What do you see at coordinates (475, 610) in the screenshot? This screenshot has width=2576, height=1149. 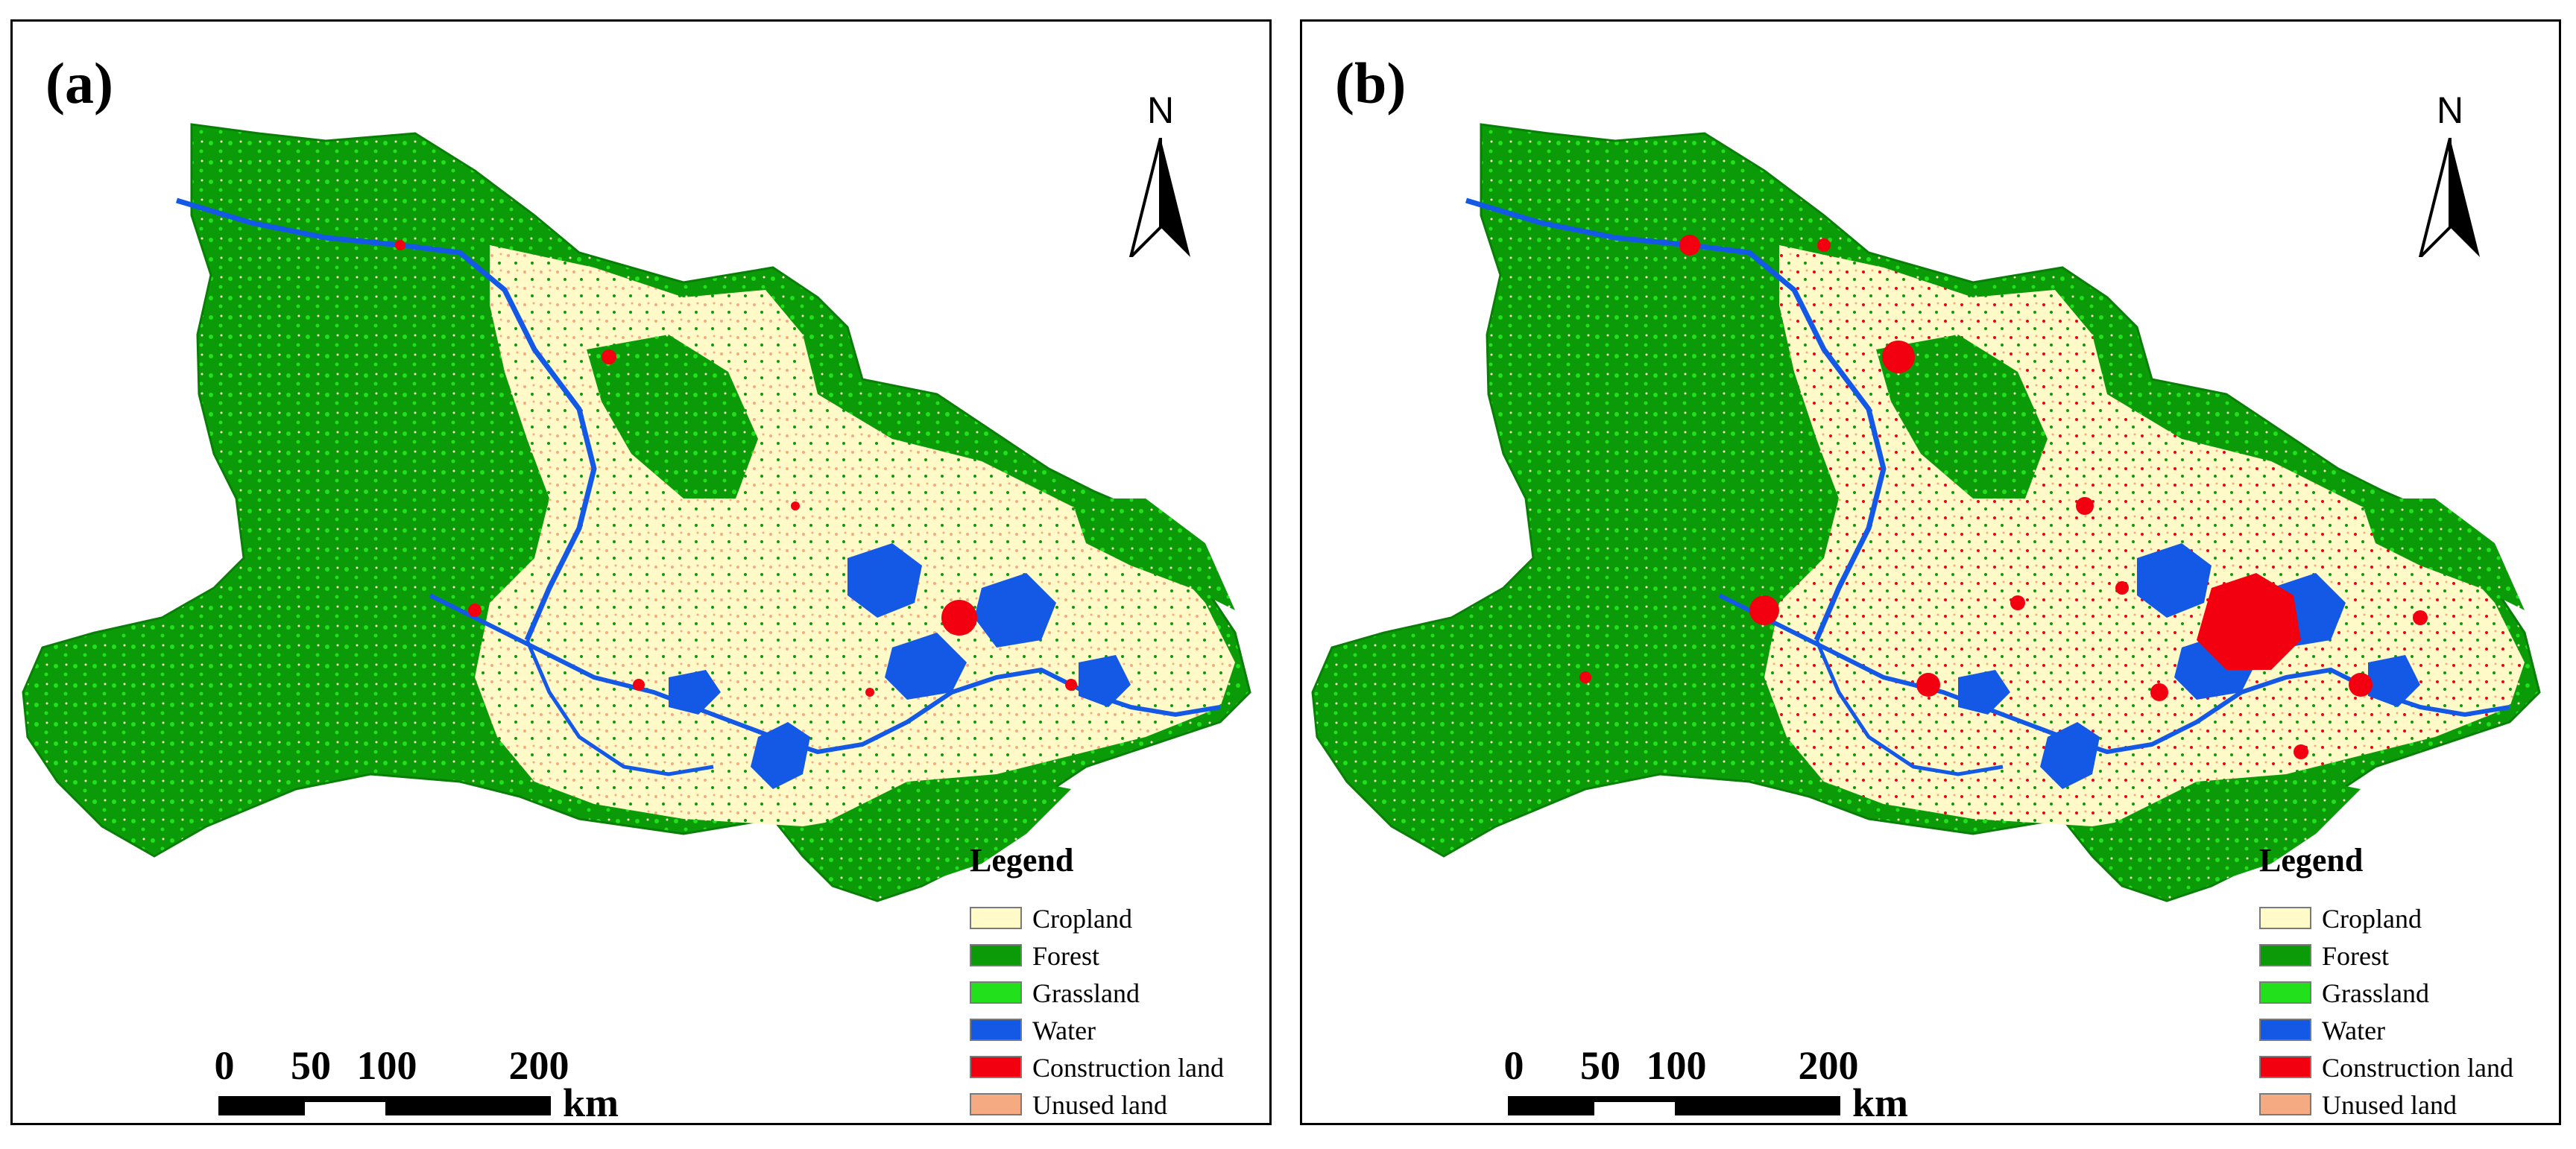 I see `city-yichang-a` at bounding box center [475, 610].